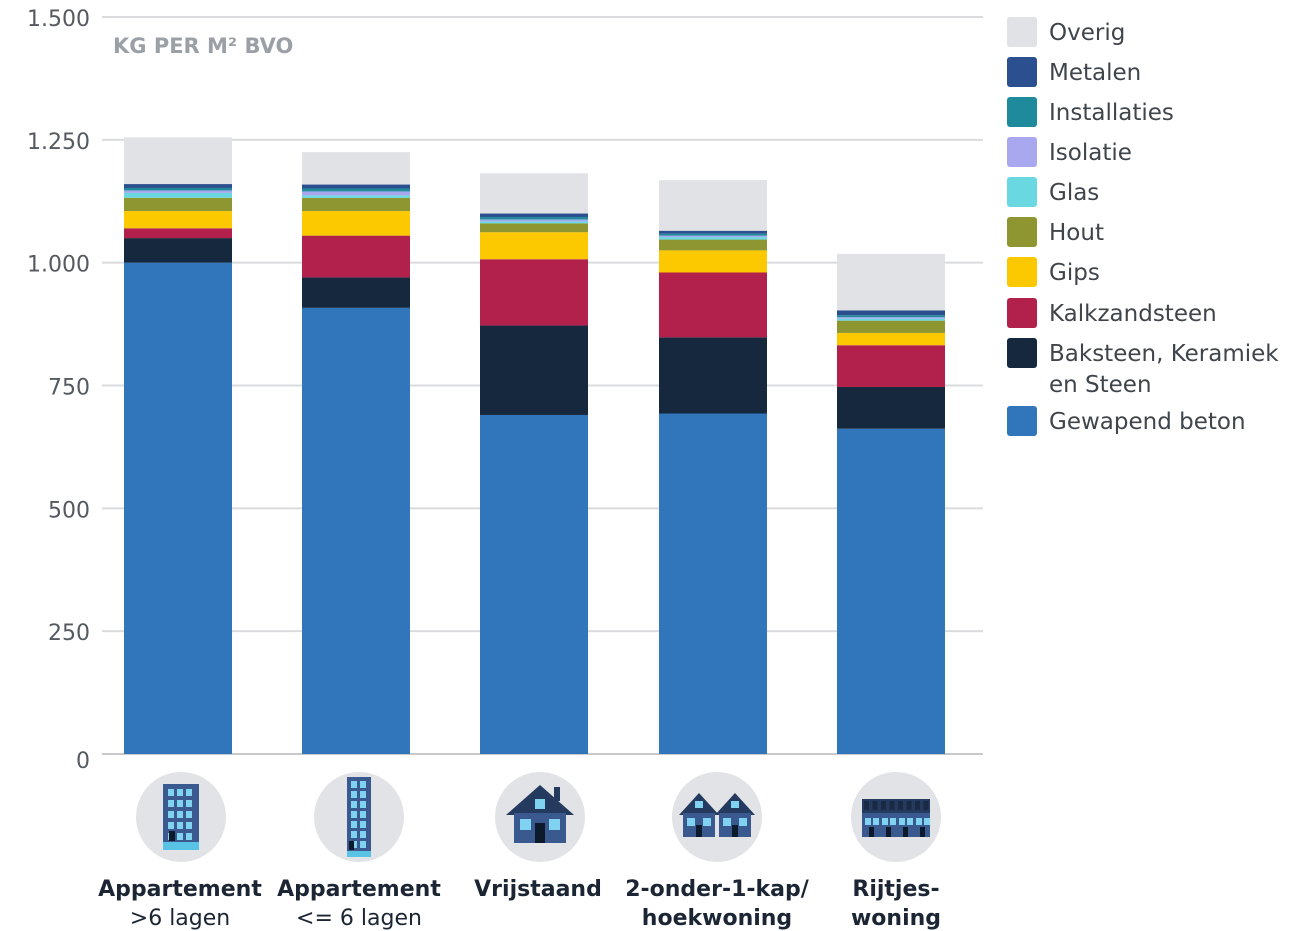 The width and height of the screenshot is (1291, 931). Describe the element at coordinates (83, 761) in the screenshot. I see `y-tick-label: 0` at that location.